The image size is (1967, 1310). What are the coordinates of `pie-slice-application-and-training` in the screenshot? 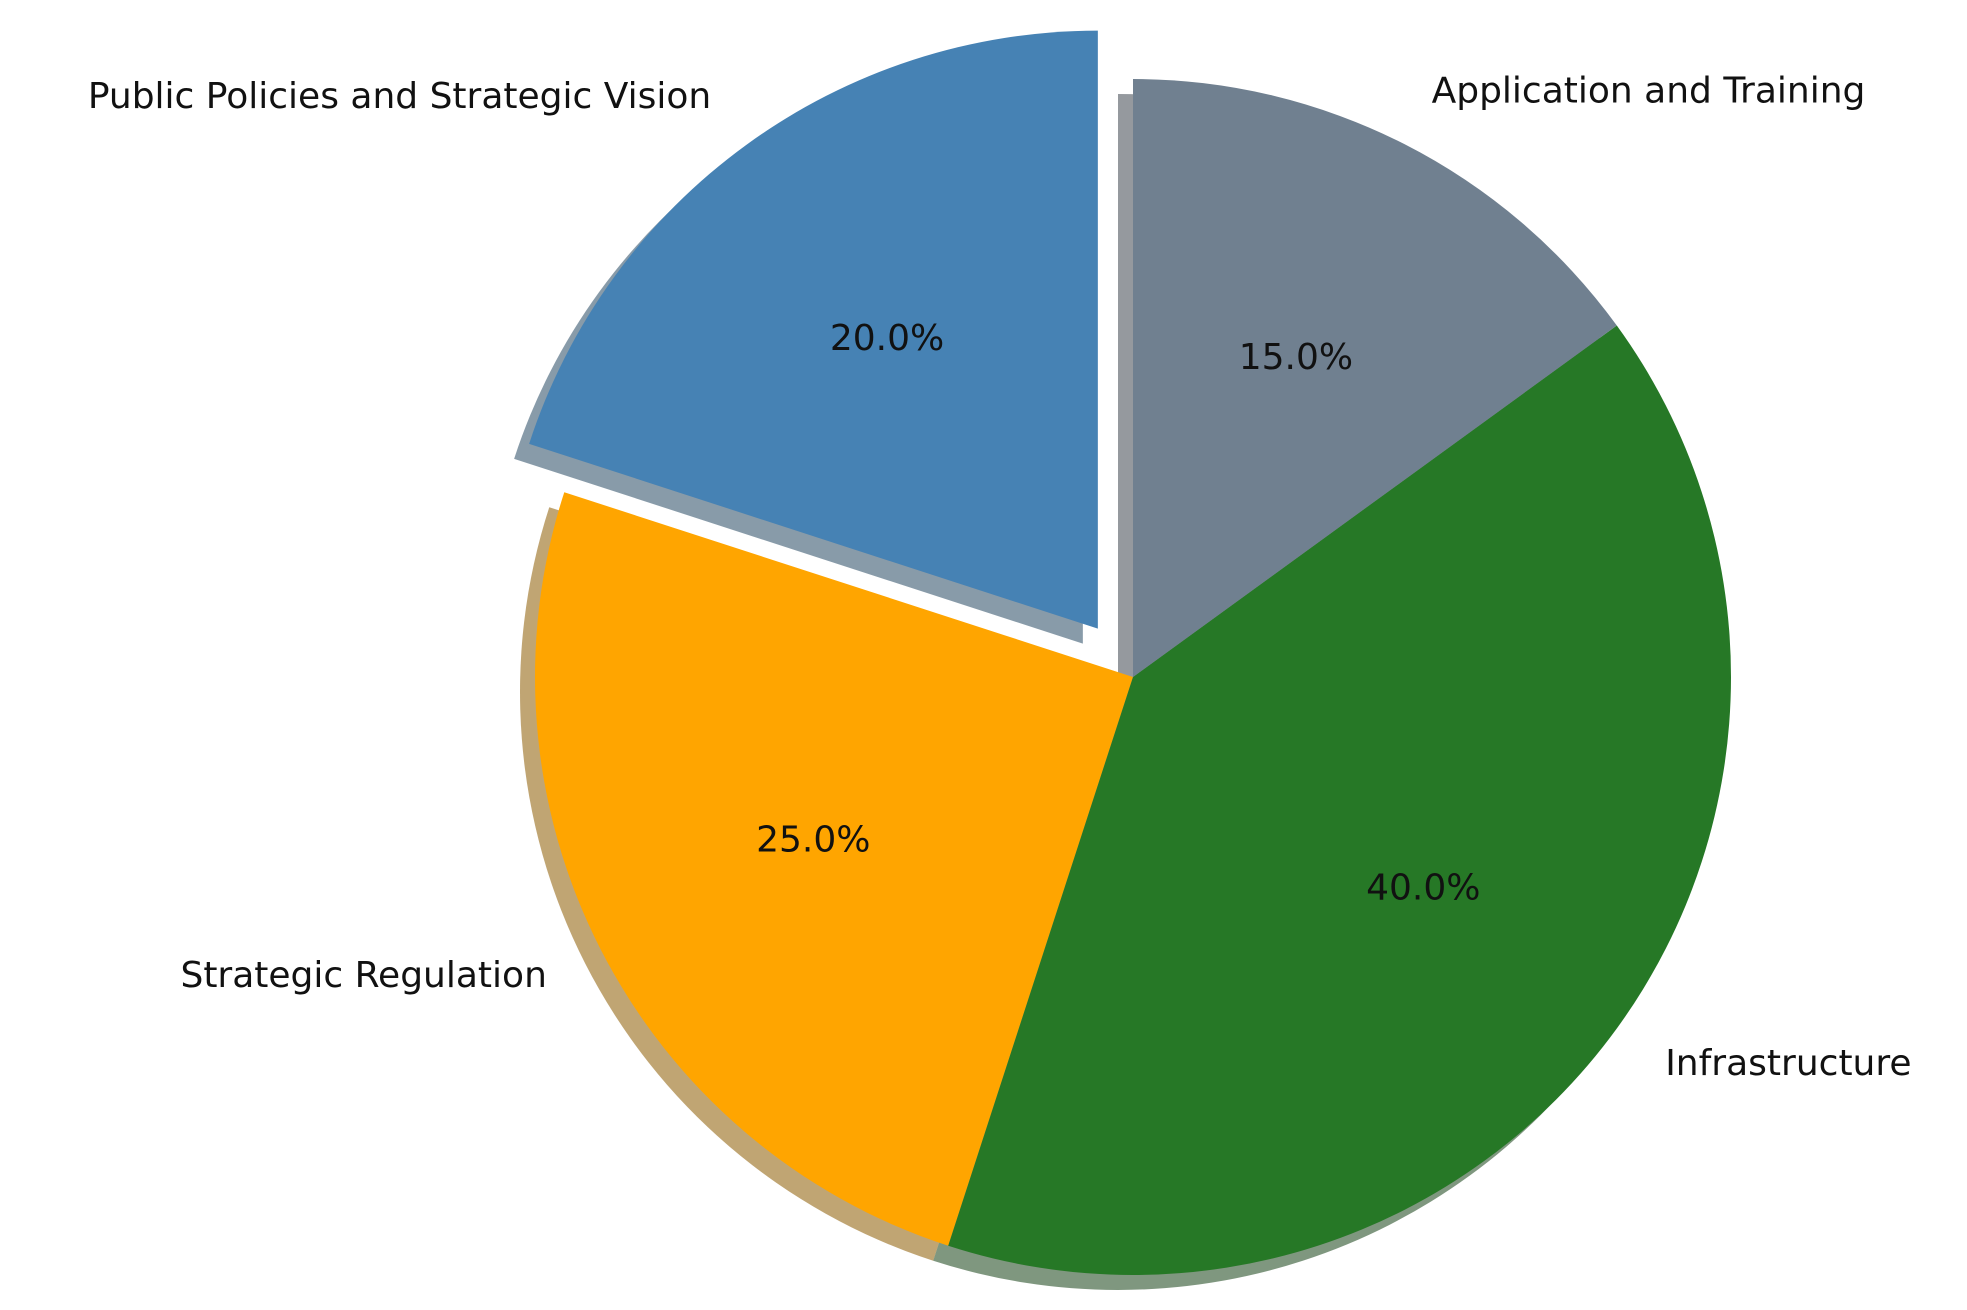 It's located at (1375, 378).